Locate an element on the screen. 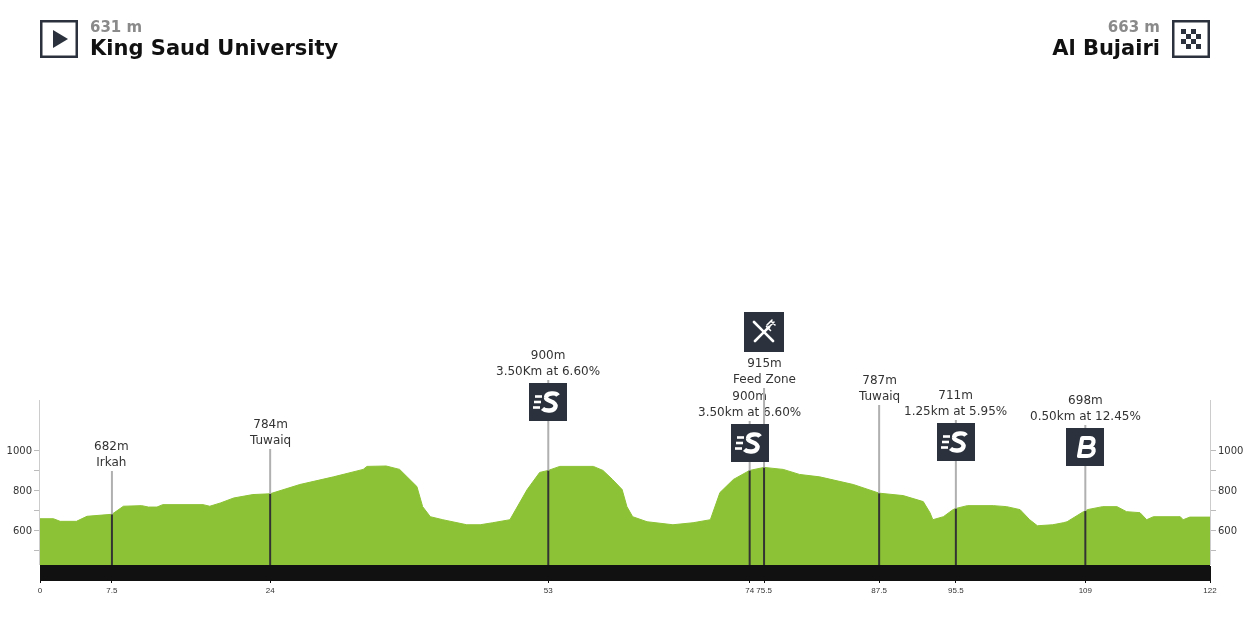 Image resolution: width=1250 pixels, height=625 pixels. x-tick-label: 122 is located at coordinates (1210, 590).